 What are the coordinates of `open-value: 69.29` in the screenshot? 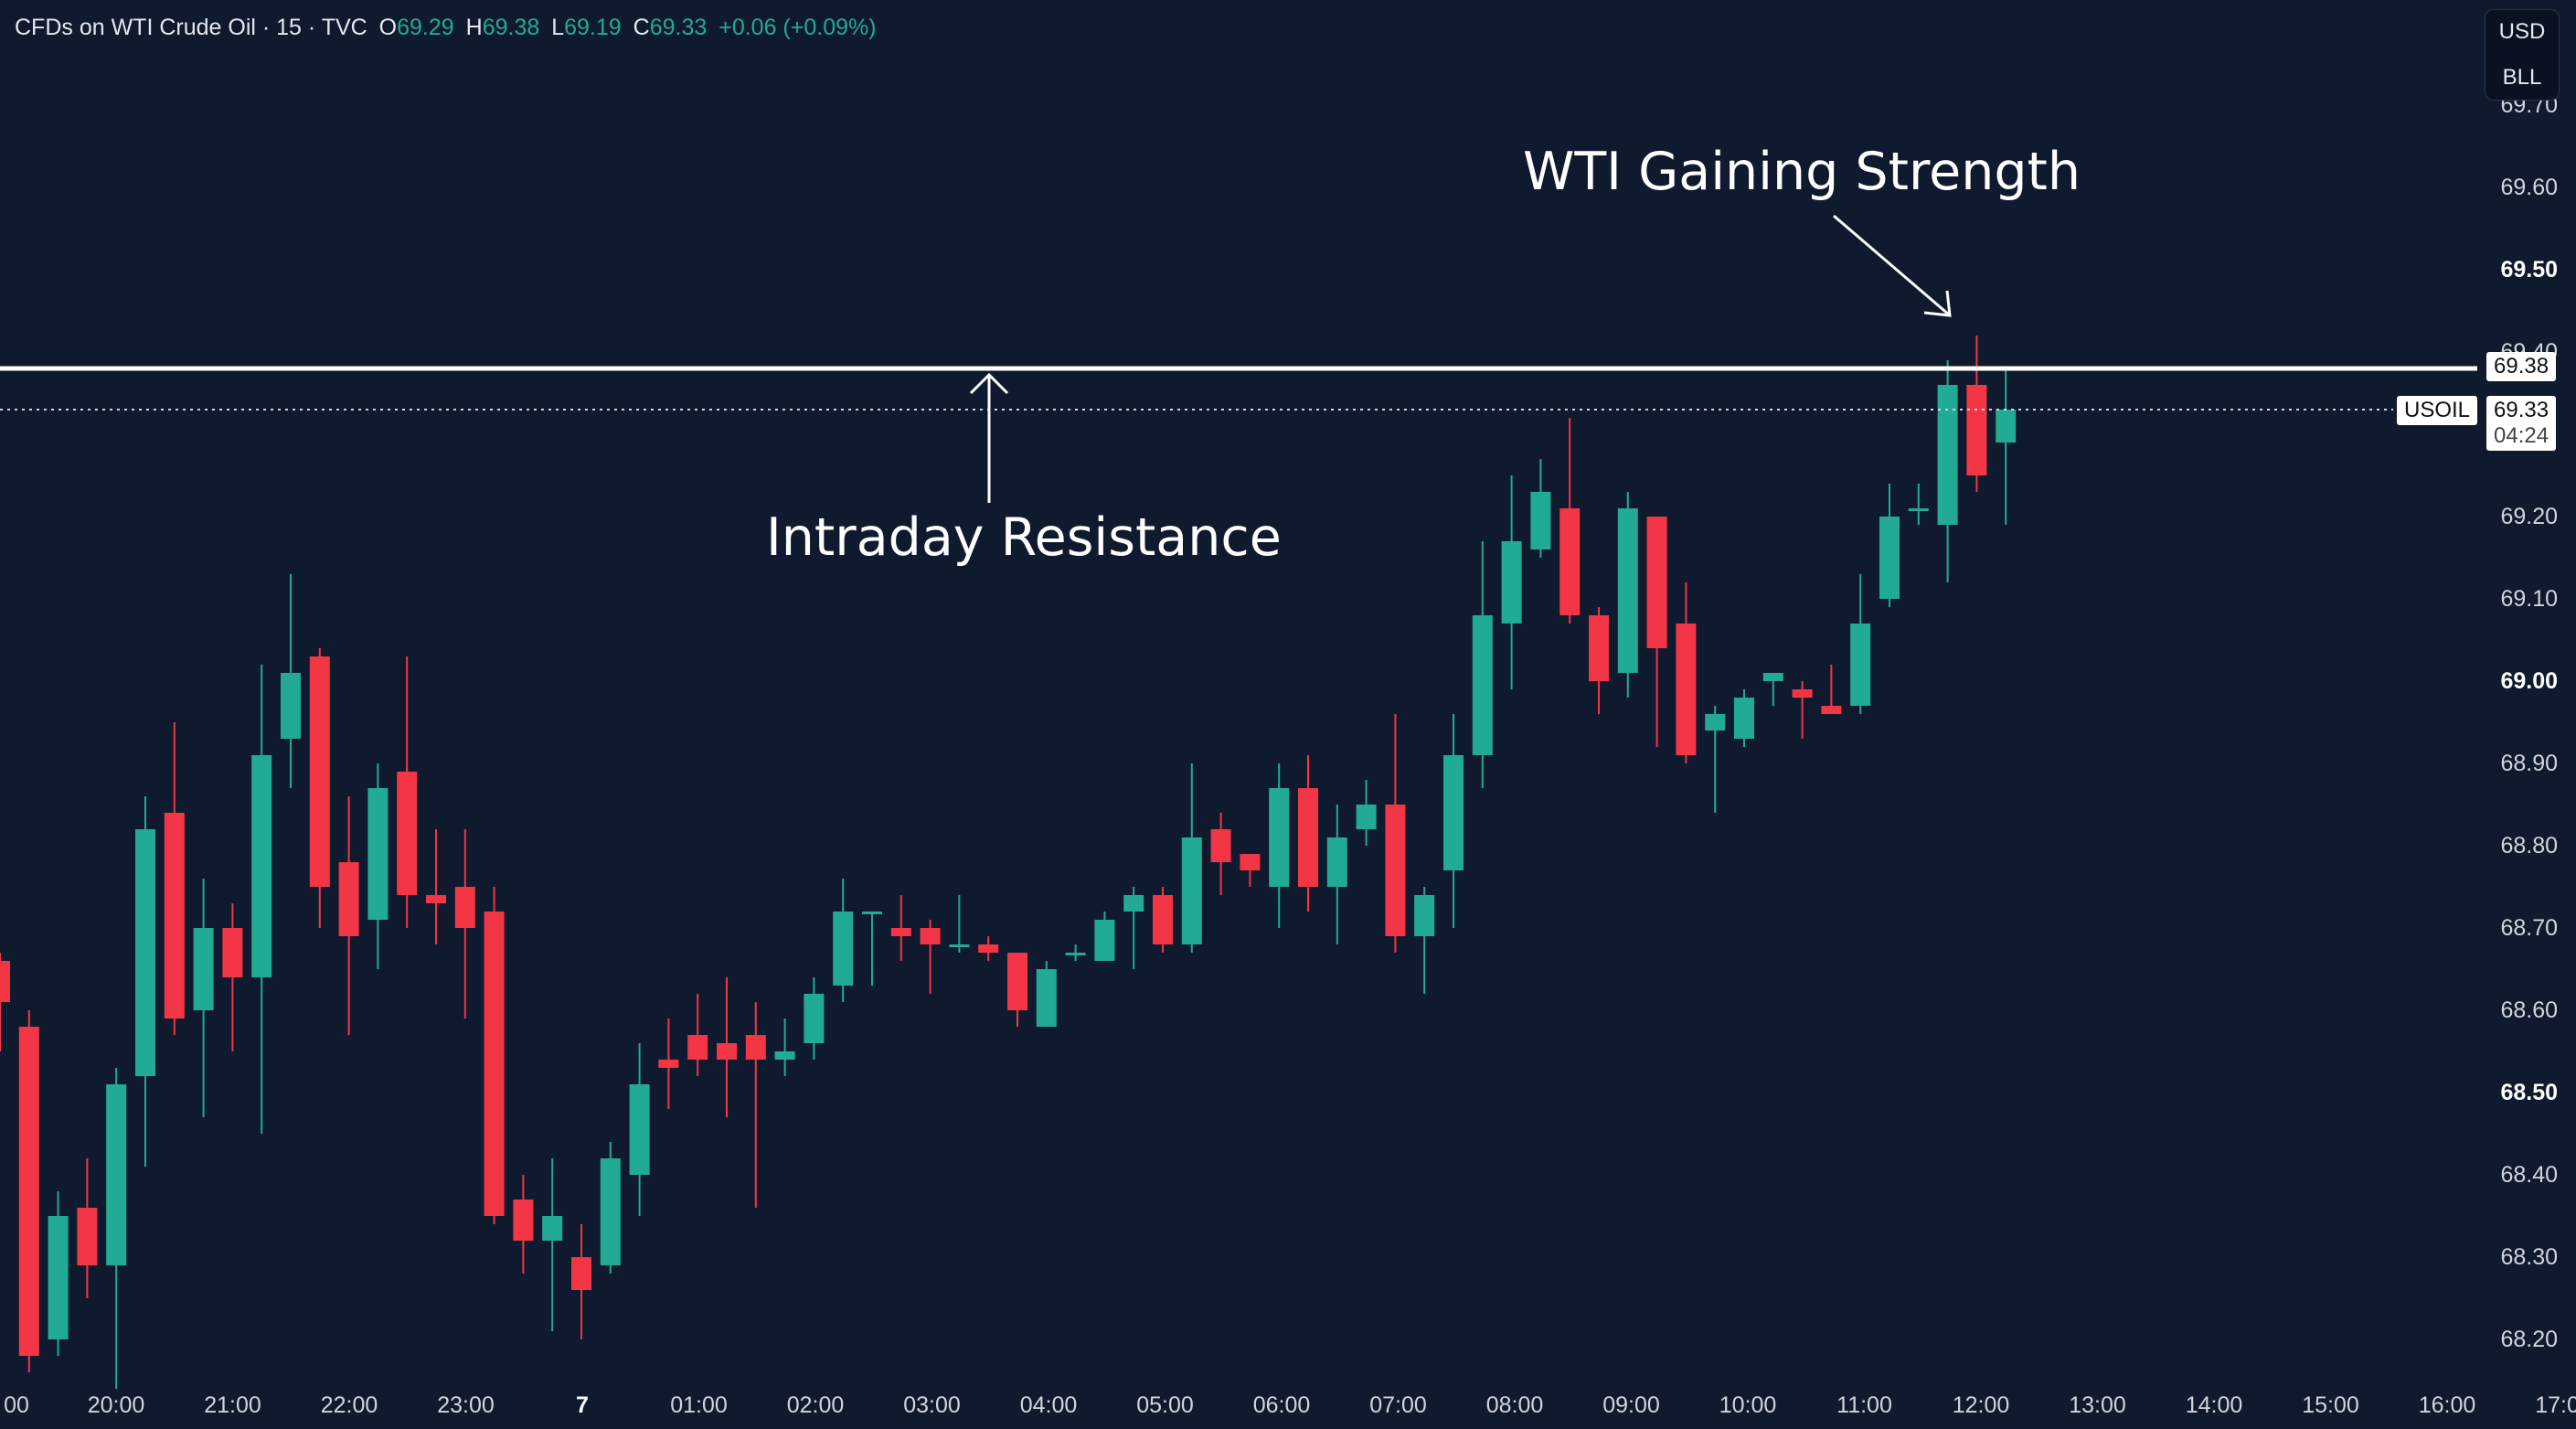 It's located at (426, 27).